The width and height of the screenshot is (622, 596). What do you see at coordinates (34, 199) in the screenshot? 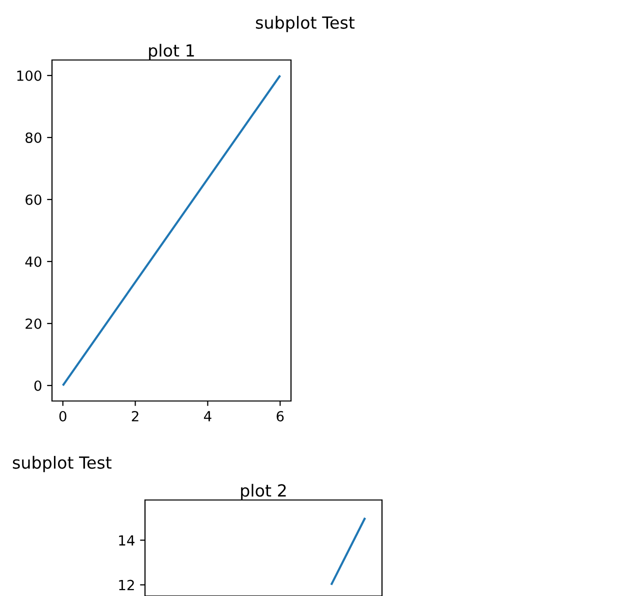
I see `y-tick-label: 60` at bounding box center [34, 199].